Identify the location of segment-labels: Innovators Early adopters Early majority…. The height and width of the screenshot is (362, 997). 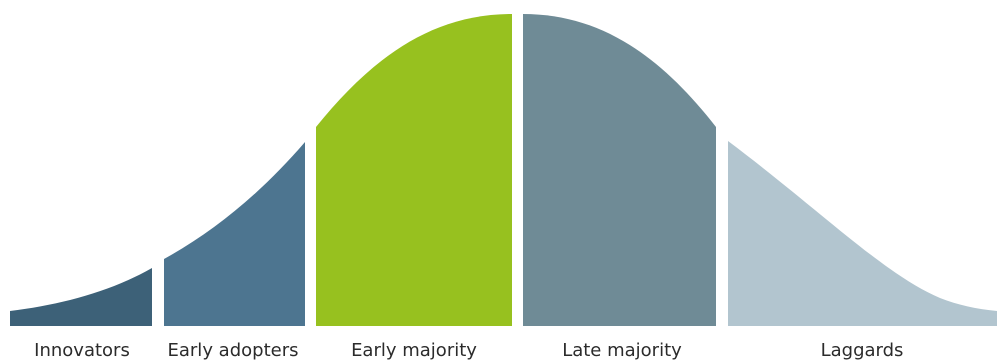
(498, 350).